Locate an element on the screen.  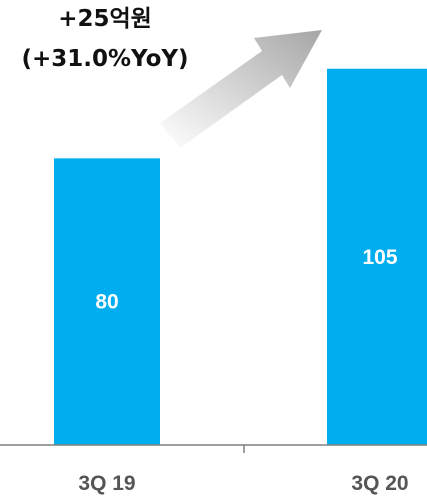
growth-arrow is located at coordinates (241, 89).